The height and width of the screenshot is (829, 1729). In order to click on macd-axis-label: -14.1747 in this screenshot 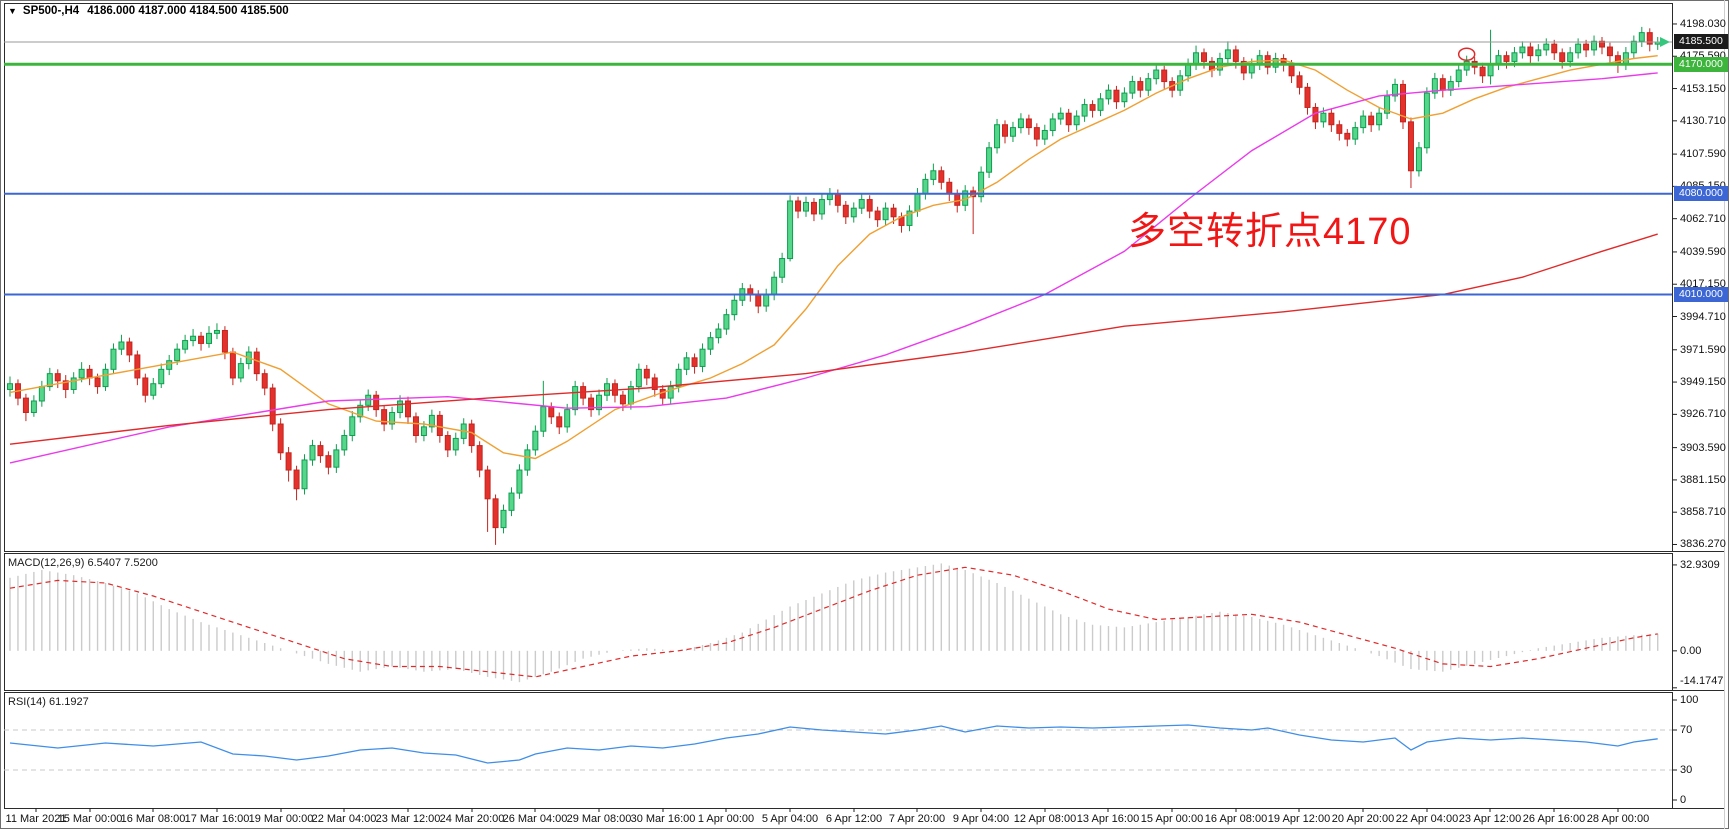, I will do `click(1702, 681)`.